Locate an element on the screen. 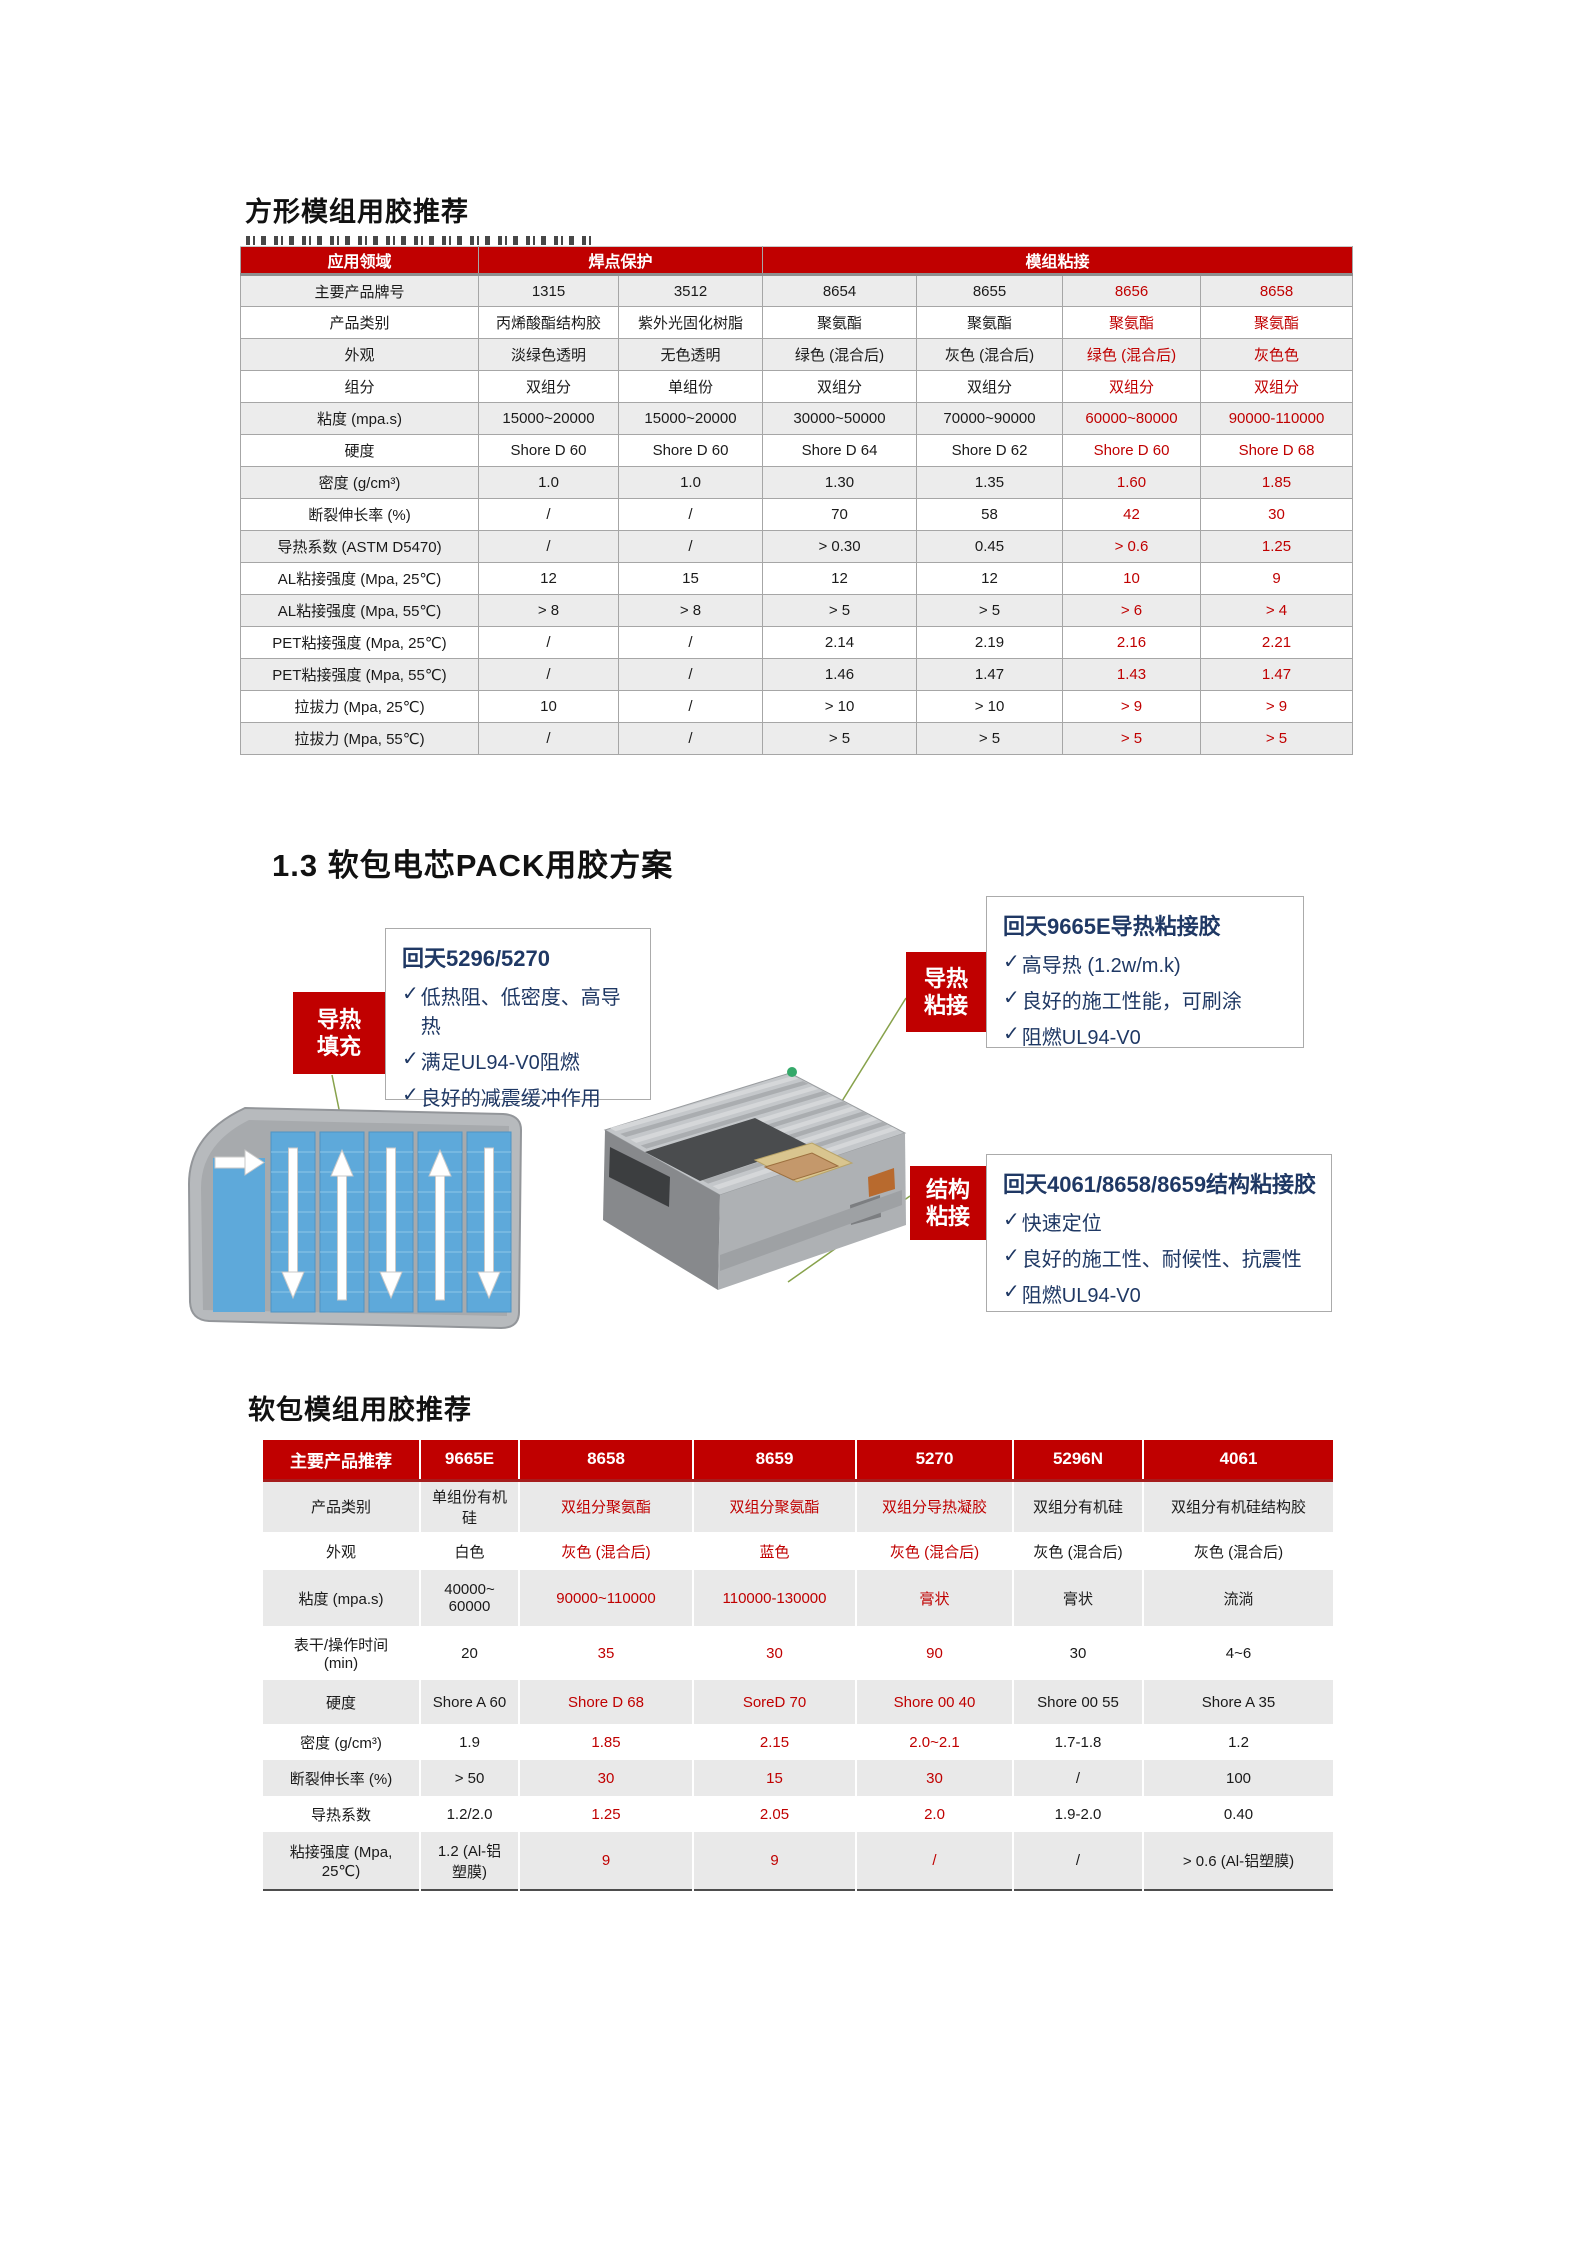 The image size is (1587, 2245). table-row: PET粘接强度 (Mpa, 25℃) //2.14 2.19 2.16 2.21 is located at coordinates (797, 642).